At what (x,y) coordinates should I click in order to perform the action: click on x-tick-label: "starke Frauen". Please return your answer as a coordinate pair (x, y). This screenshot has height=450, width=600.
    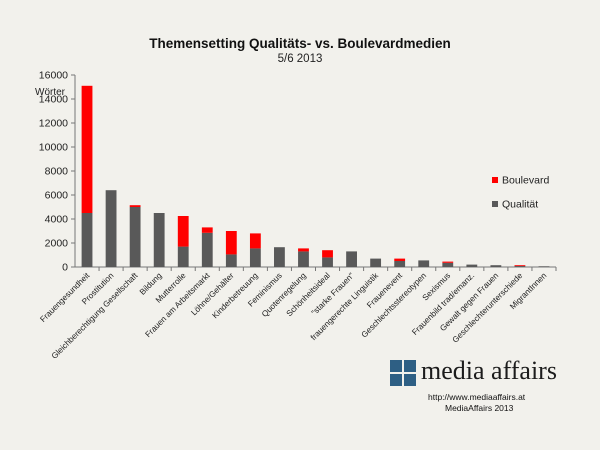
    Looking at the image, I should click on (333, 294).